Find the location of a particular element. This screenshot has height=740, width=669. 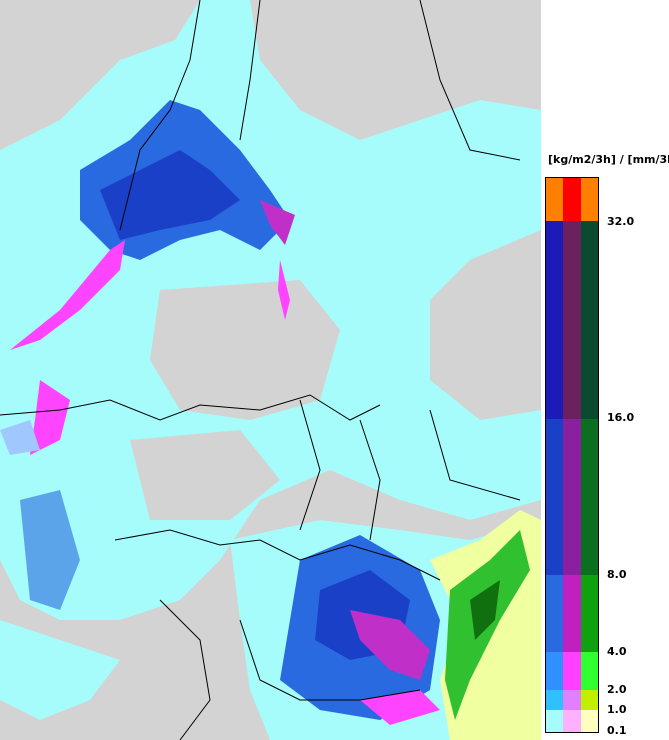

legend-level: 8.0 is located at coordinates (617, 574).